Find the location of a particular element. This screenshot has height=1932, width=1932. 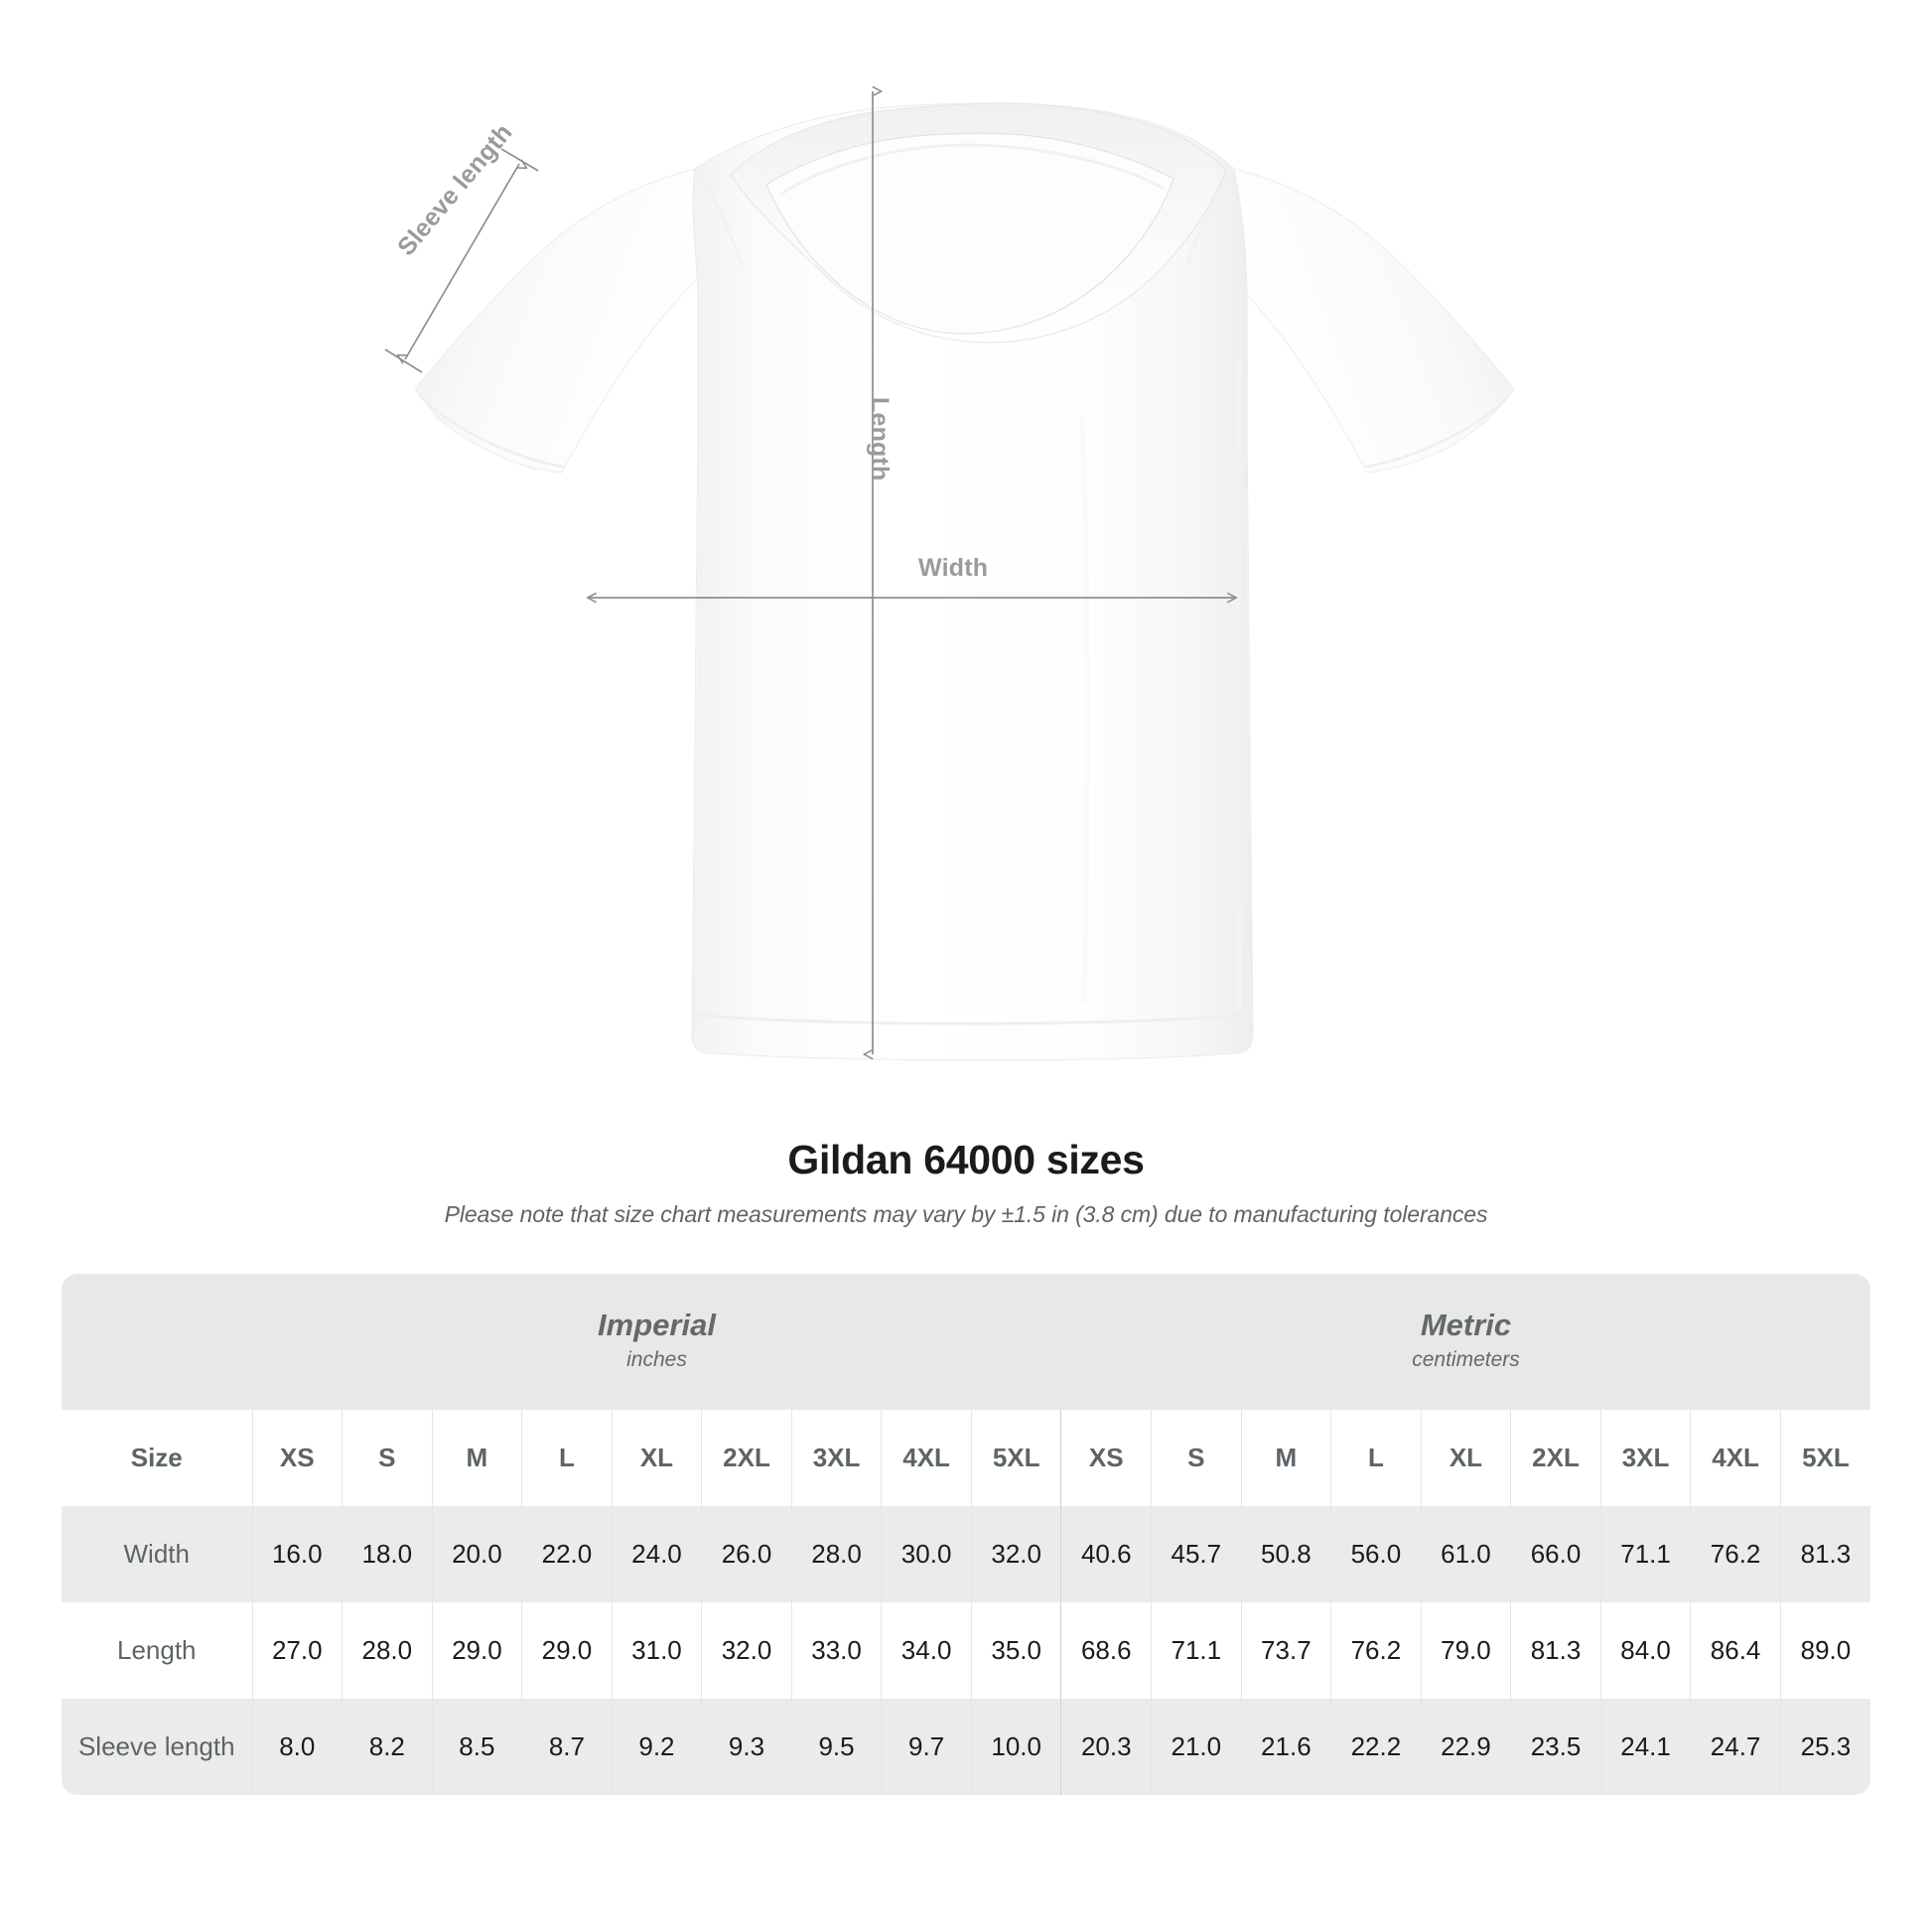

unit-group-unit: inches is located at coordinates (657, 1359).